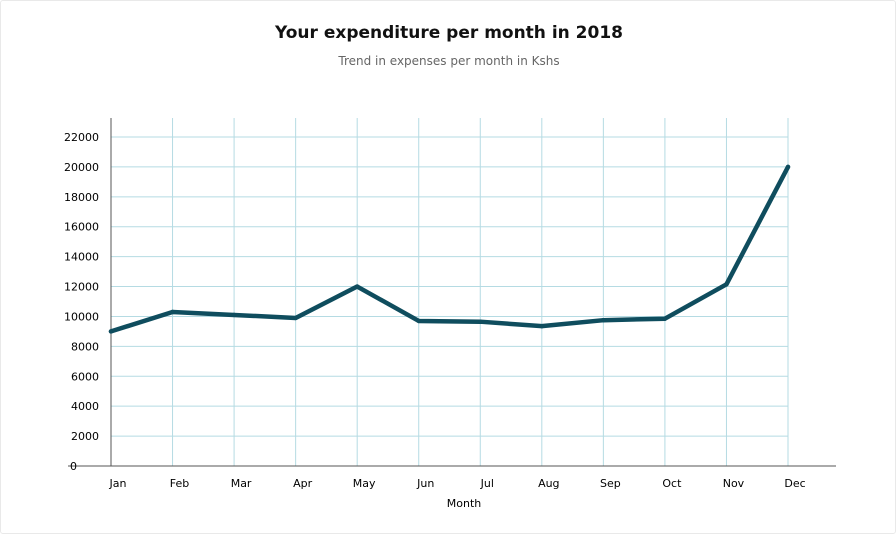  Describe the element at coordinates (85, 406) in the screenshot. I see `y-tick-label: 4000` at that location.